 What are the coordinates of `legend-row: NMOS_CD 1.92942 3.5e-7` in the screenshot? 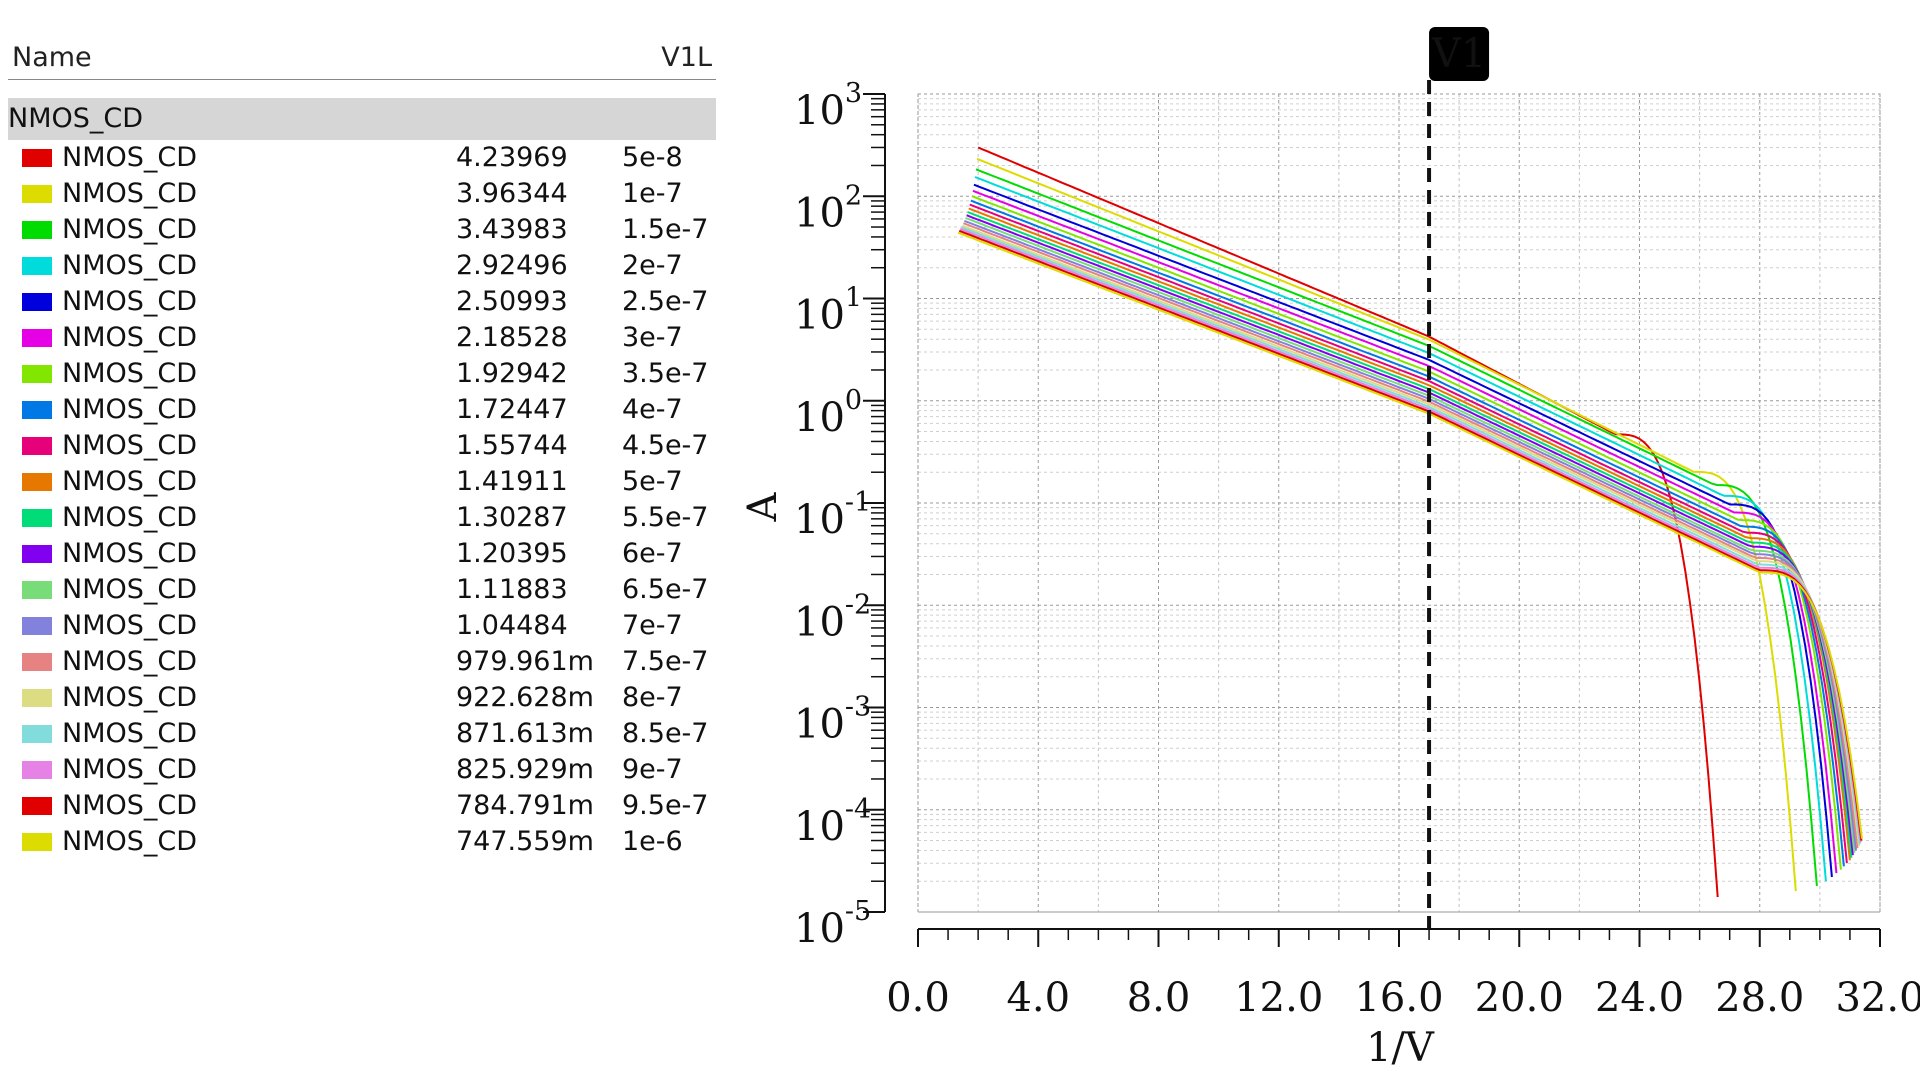 It's located at (362, 374).